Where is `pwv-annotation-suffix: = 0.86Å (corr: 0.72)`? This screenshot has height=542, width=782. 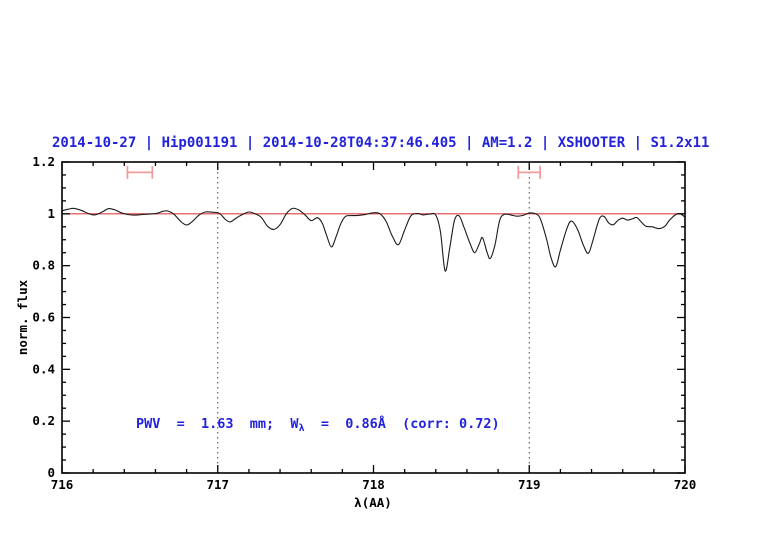
pwv-annotation-suffix: = 0.86Å (corr: 0.72) is located at coordinates (402, 424).